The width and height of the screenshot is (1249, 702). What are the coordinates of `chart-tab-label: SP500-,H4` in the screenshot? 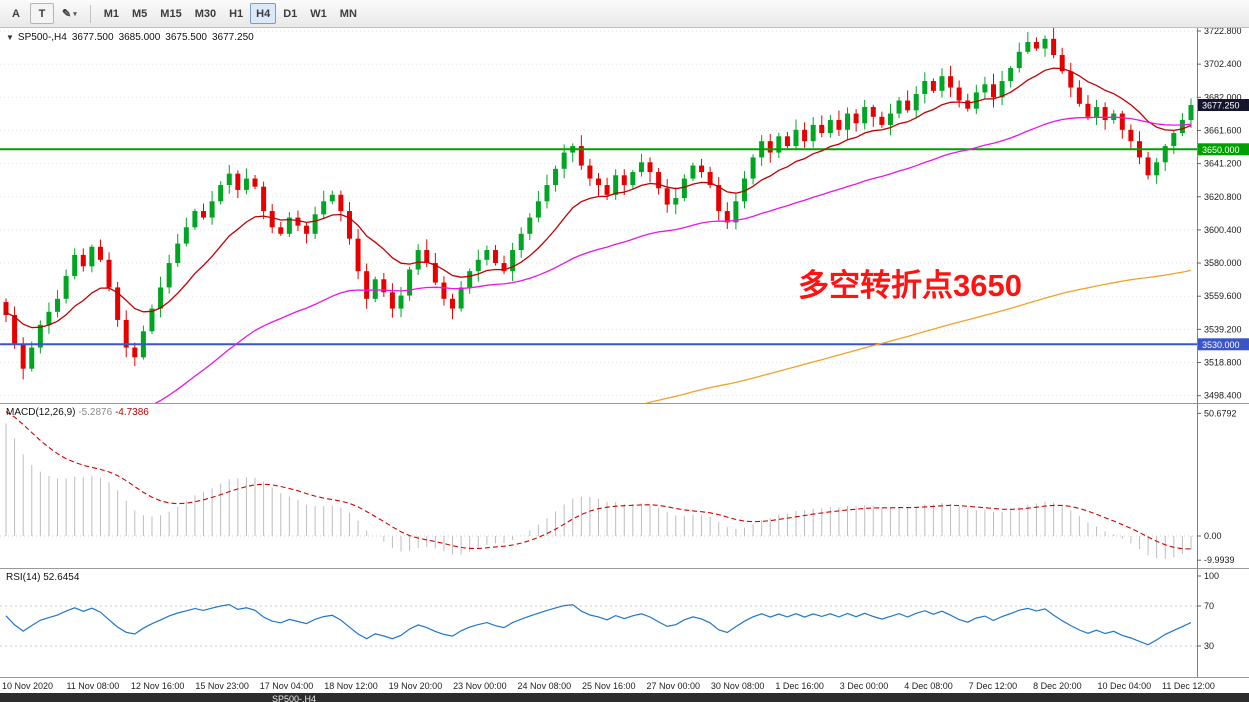 It's located at (294, 698).